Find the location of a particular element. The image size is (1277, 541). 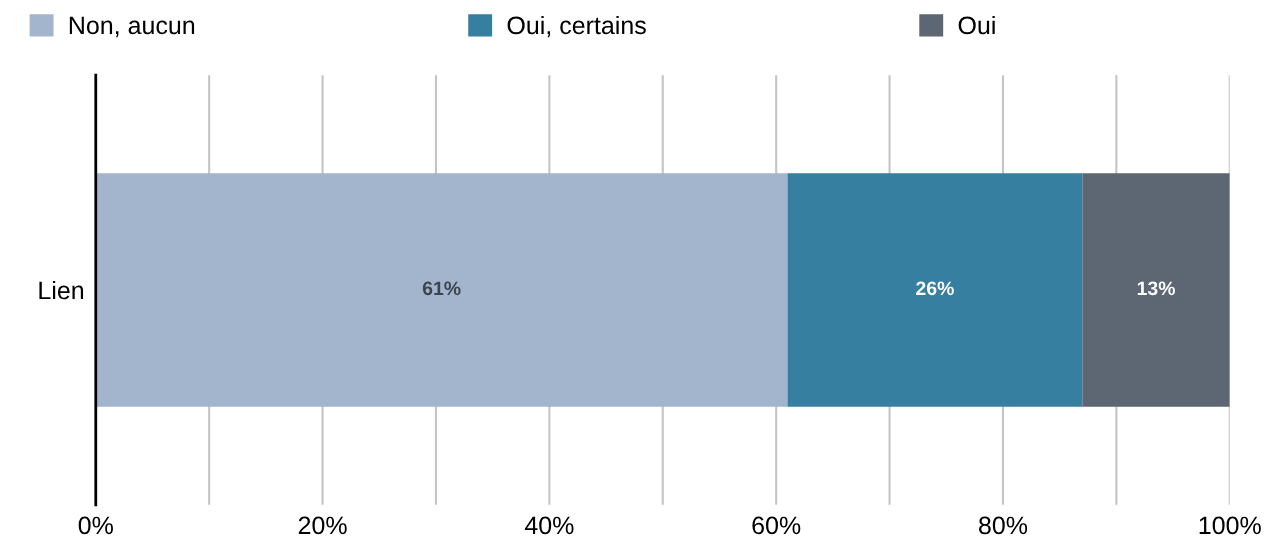

legend-label: Oui, certains is located at coordinates (576, 26).